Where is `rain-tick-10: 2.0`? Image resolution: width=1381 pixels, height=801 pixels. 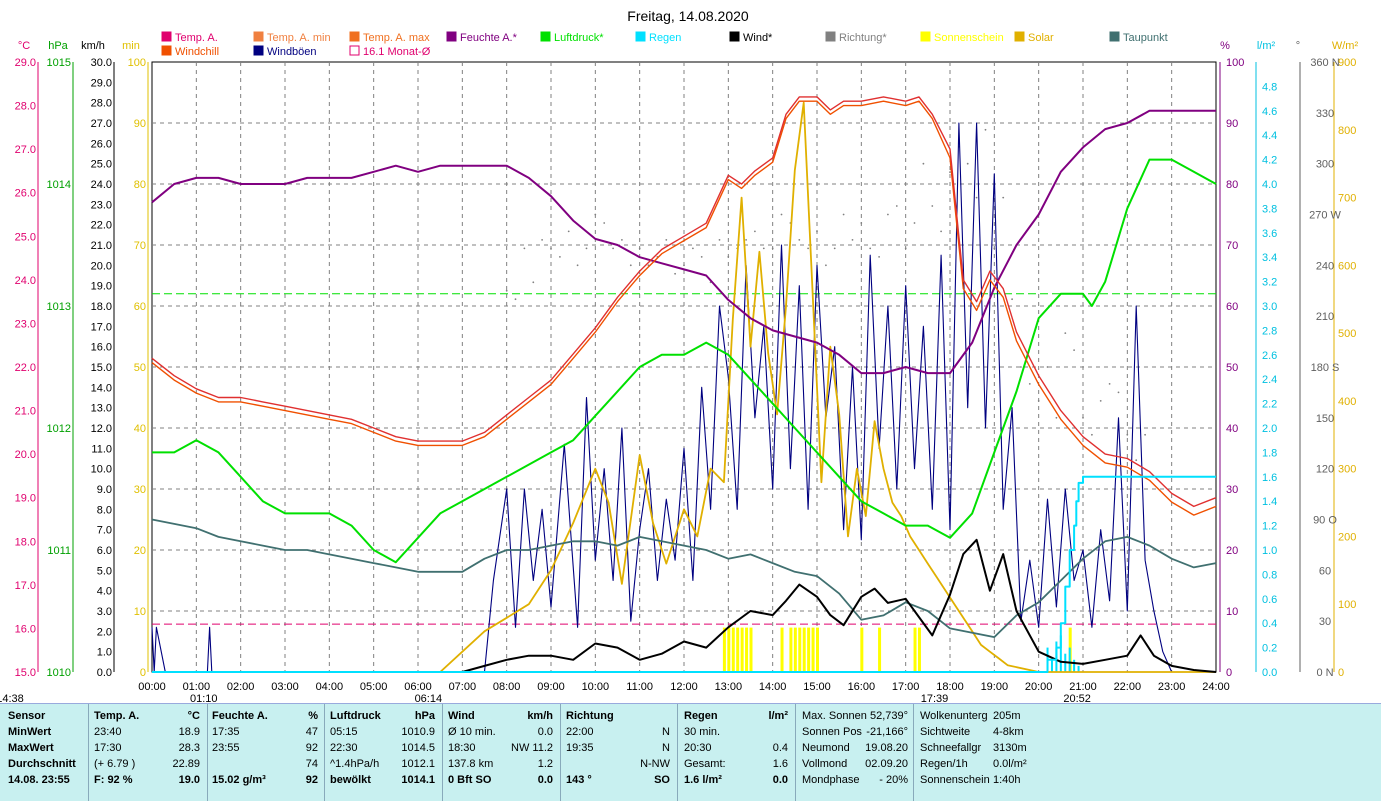 rain-tick-10: 2.0 is located at coordinates (1269, 429).